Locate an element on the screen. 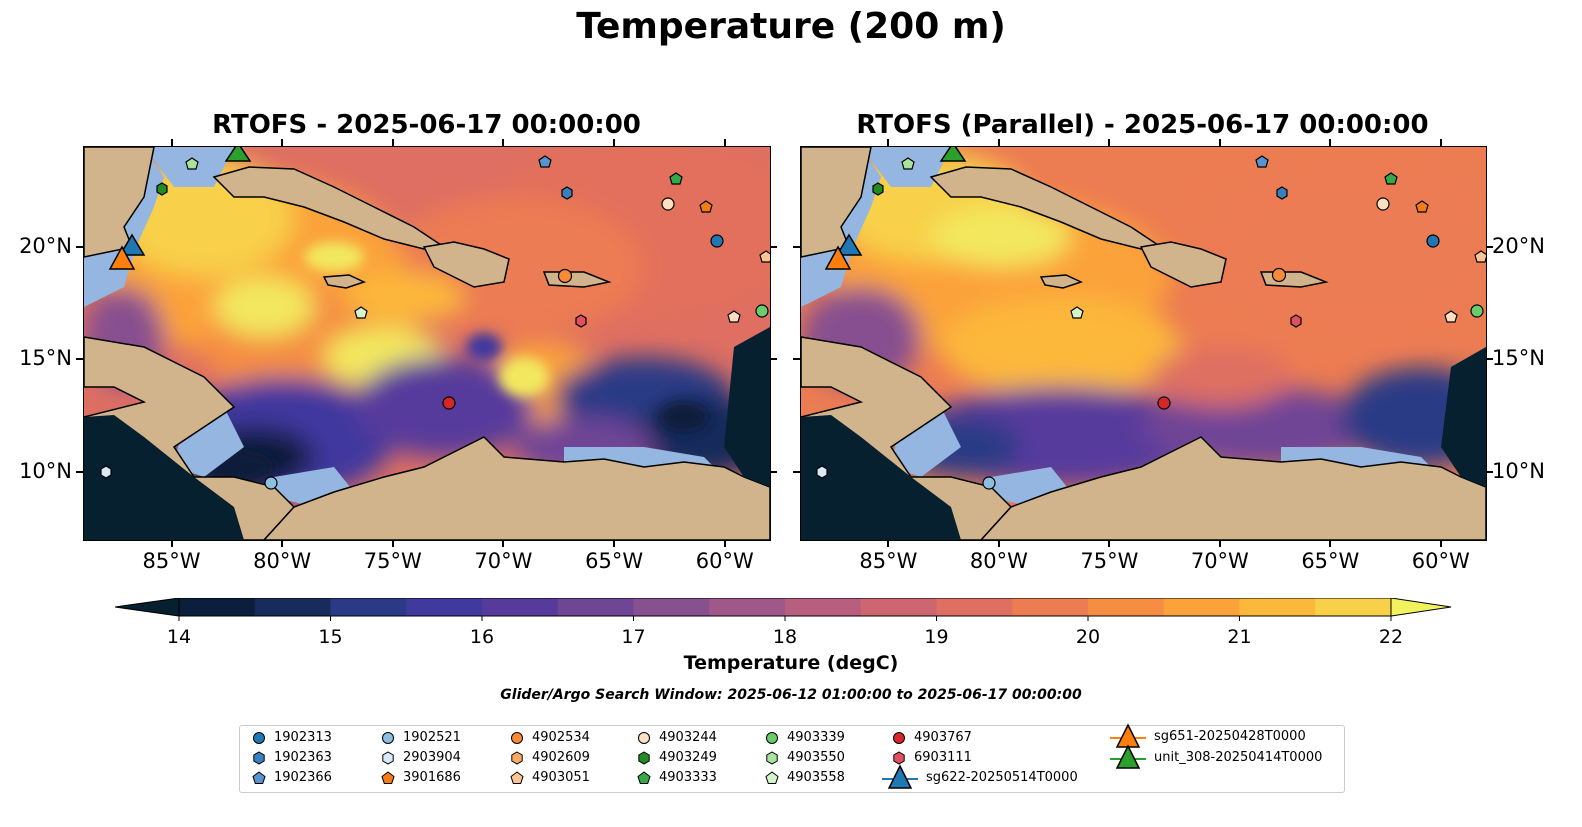 The height and width of the screenshot is (827, 1582). colorbar-tick-label: 17 is located at coordinates (633, 637).